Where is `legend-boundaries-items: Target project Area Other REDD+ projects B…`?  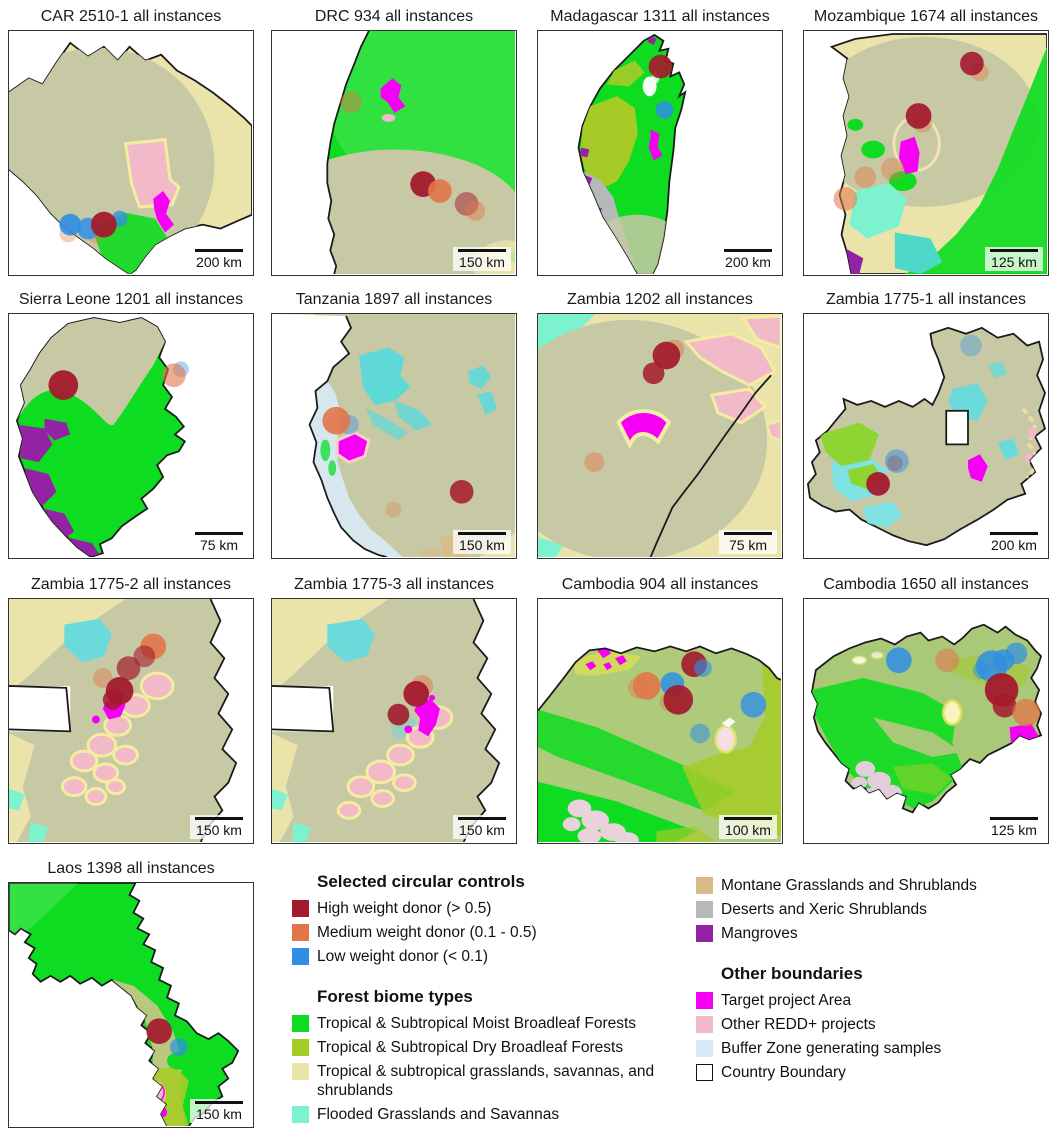 legend-boundaries-items: Target project Area Other REDD+ projects B… is located at coordinates (875, 1036).